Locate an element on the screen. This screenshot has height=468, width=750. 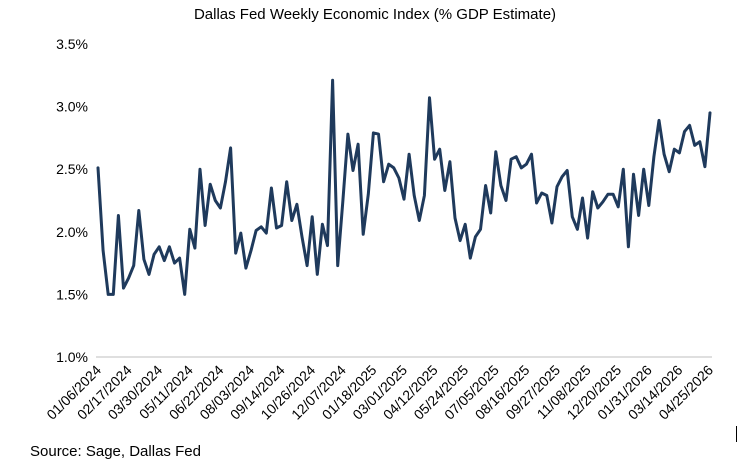
y-tick-label: 3.5% is located at coordinates (72, 44).